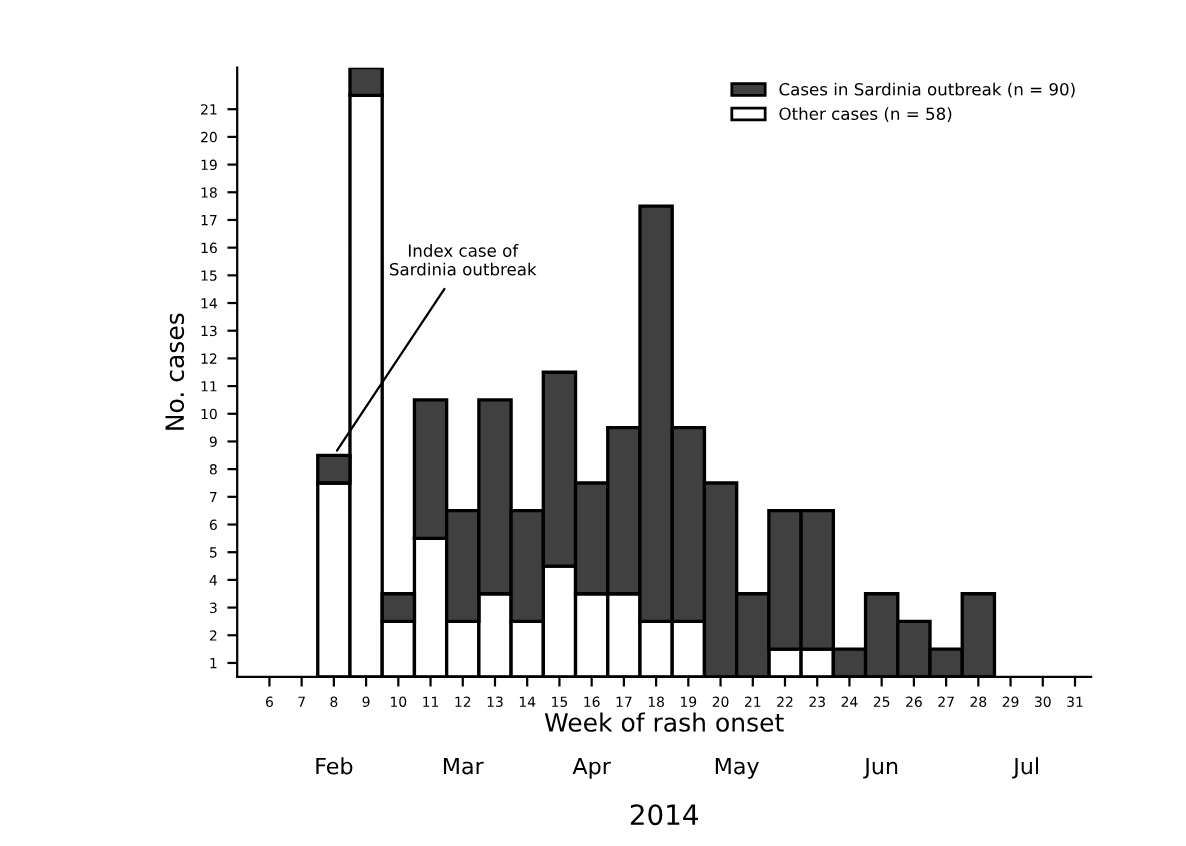 Image resolution: width=1186 pixels, height=846 pixels. Describe the element at coordinates (737, 768) in the screenshot. I see `text: May` at that location.